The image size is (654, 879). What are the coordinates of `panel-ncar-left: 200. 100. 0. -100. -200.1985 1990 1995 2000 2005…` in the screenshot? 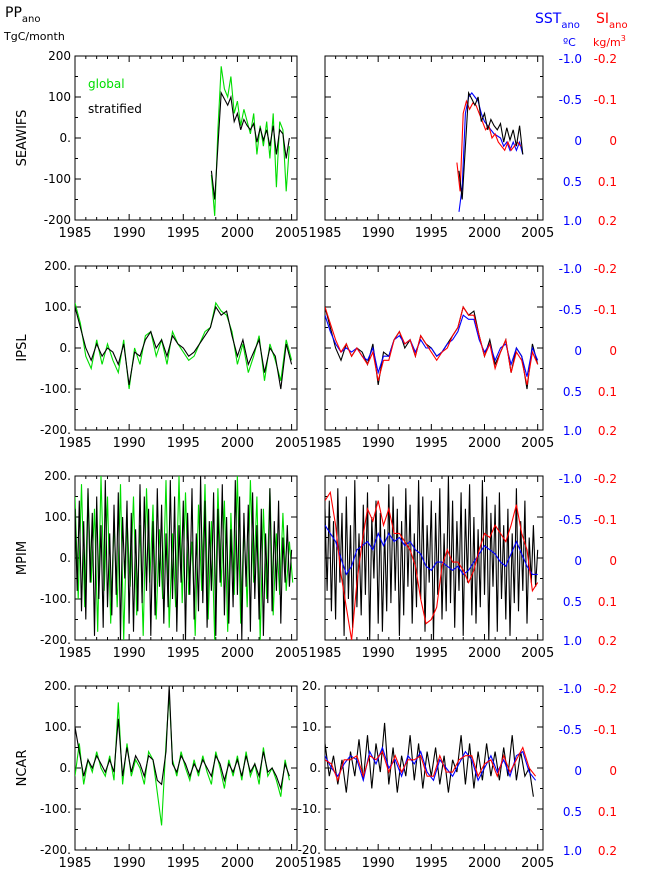 It's located at (161, 775).